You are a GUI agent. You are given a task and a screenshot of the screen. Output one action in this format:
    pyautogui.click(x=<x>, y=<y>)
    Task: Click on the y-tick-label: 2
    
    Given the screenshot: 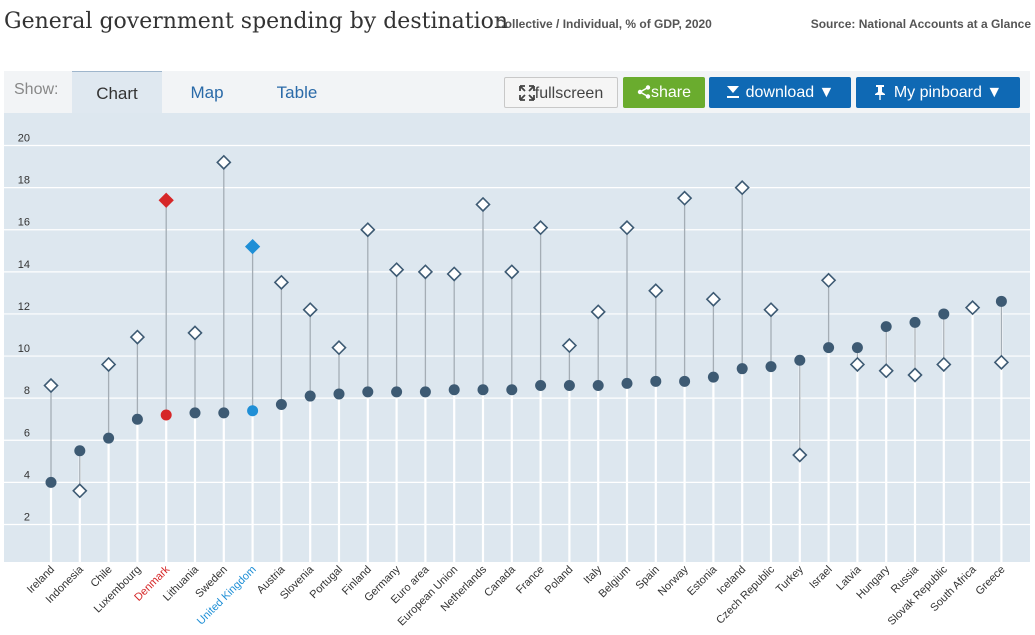 What is the action you would take?
    pyautogui.click(x=27, y=517)
    